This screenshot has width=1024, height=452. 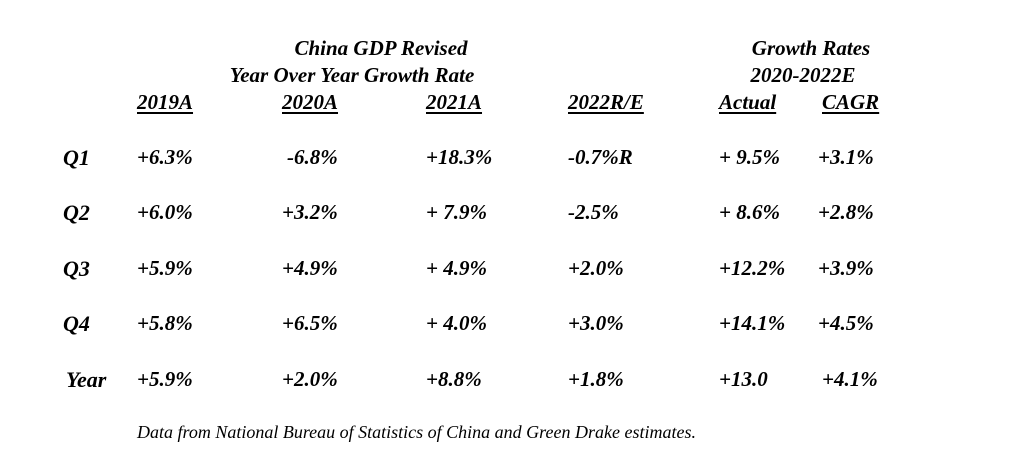 I want to click on column-header-cagr: CAGR, so click(x=851, y=102).